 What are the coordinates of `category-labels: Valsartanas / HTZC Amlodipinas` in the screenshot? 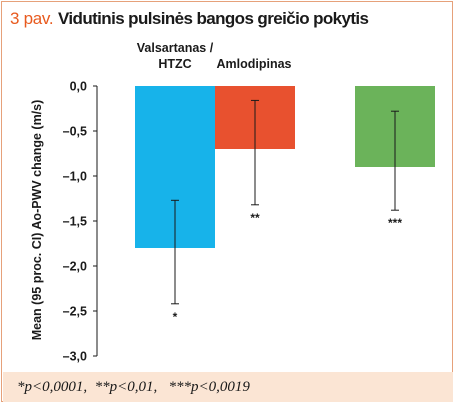 It's located at (214, 56).